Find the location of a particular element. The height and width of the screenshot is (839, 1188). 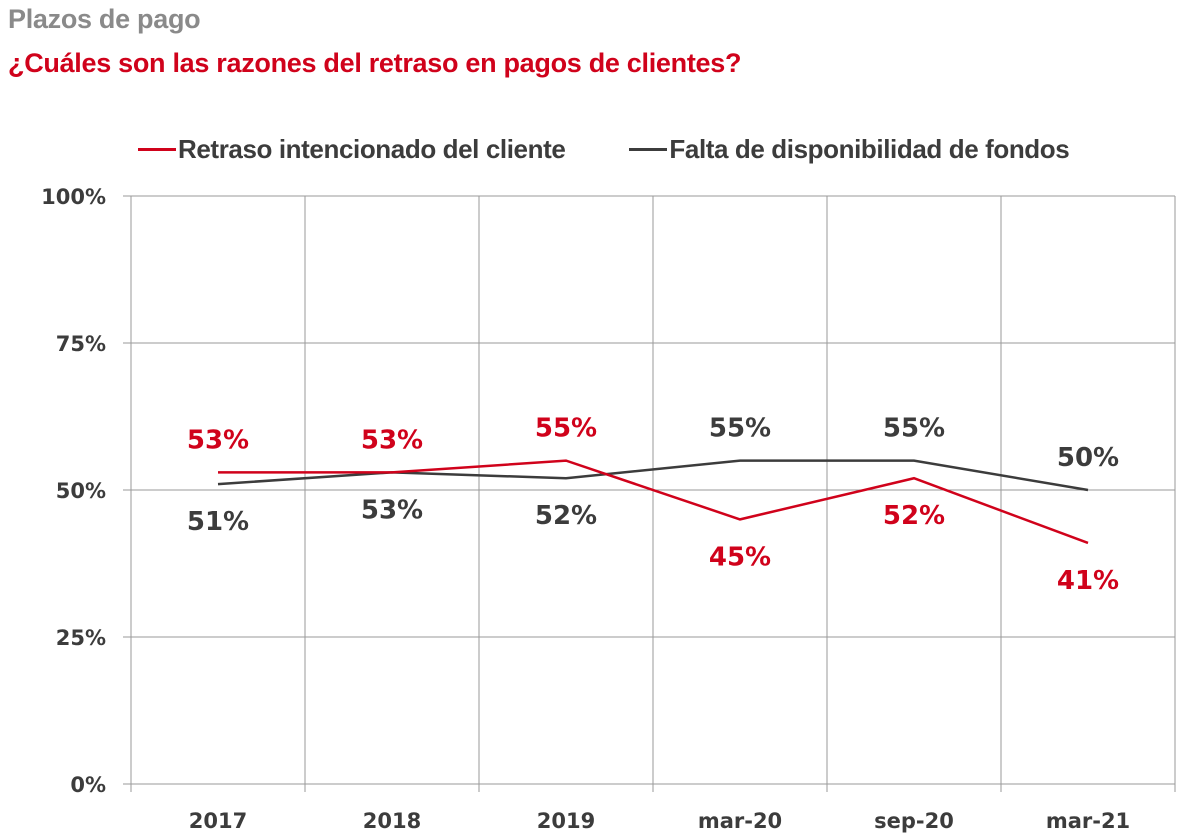

y-tick-label: 75% is located at coordinates (81, 344).